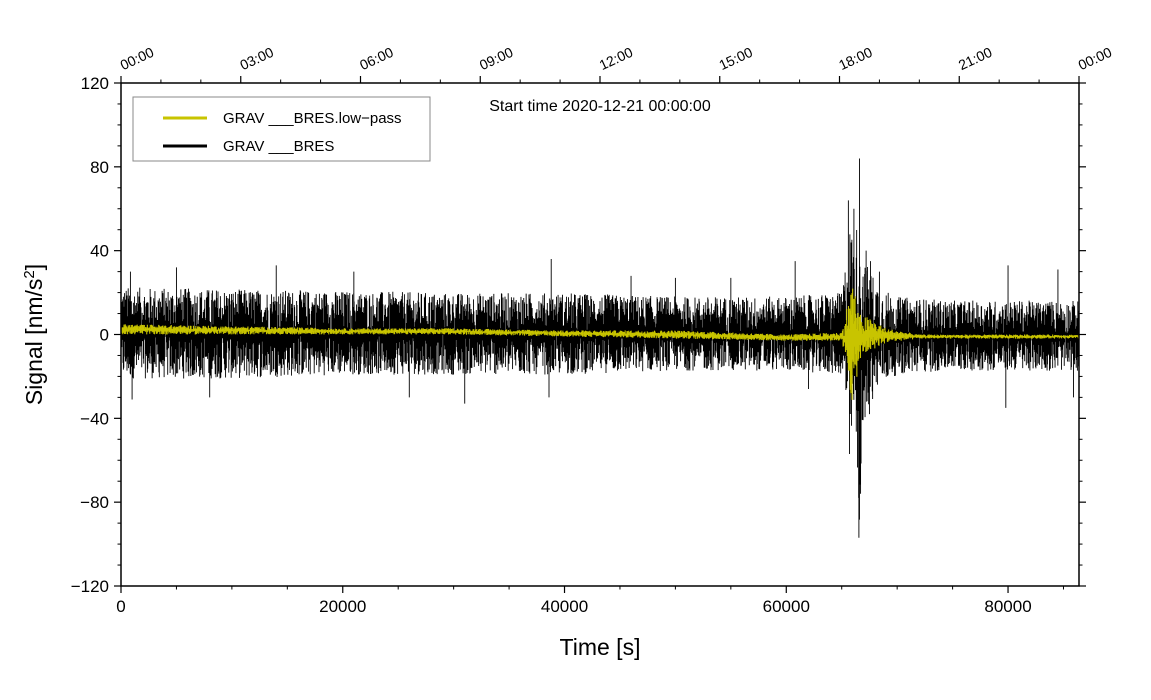  Describe the element at coordinates (855, 58) in the screenshot. I see `top-tick-label: 18:00` at that location.